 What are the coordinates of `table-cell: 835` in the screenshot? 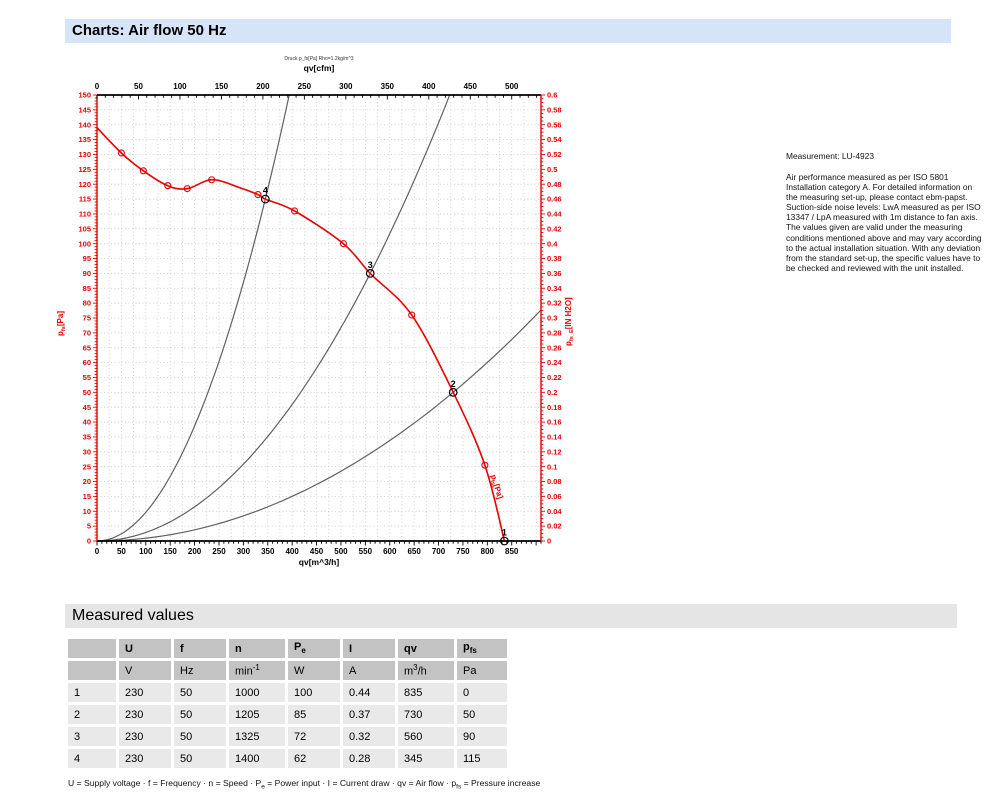 It's located at (426, 692).